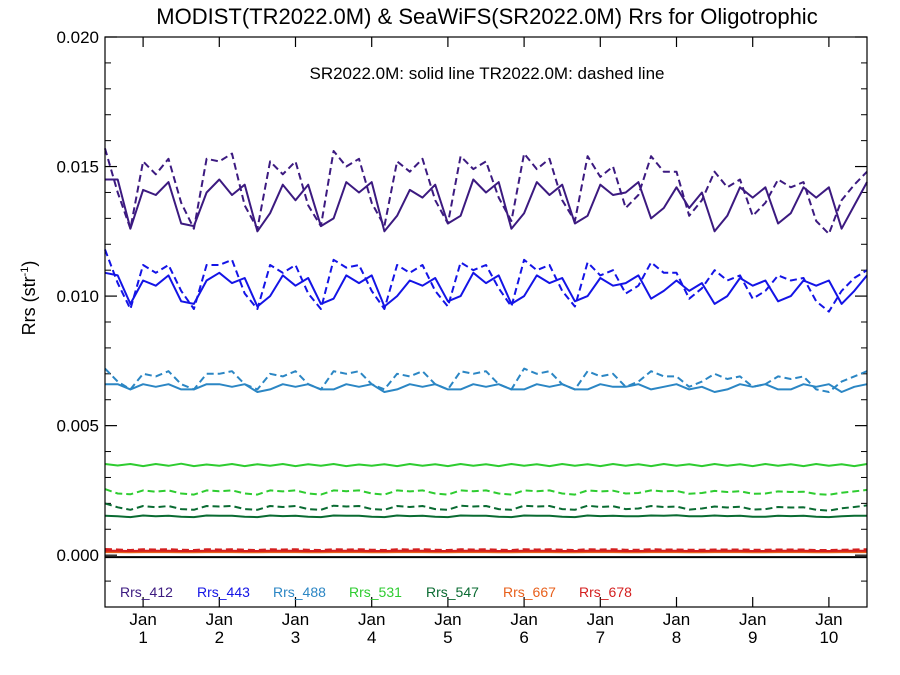 This screenshot has height=675, width=900. Describe the element at coordinates (600, 637) in the screenshot. I see `x-tick-label-year: 7` at that location.